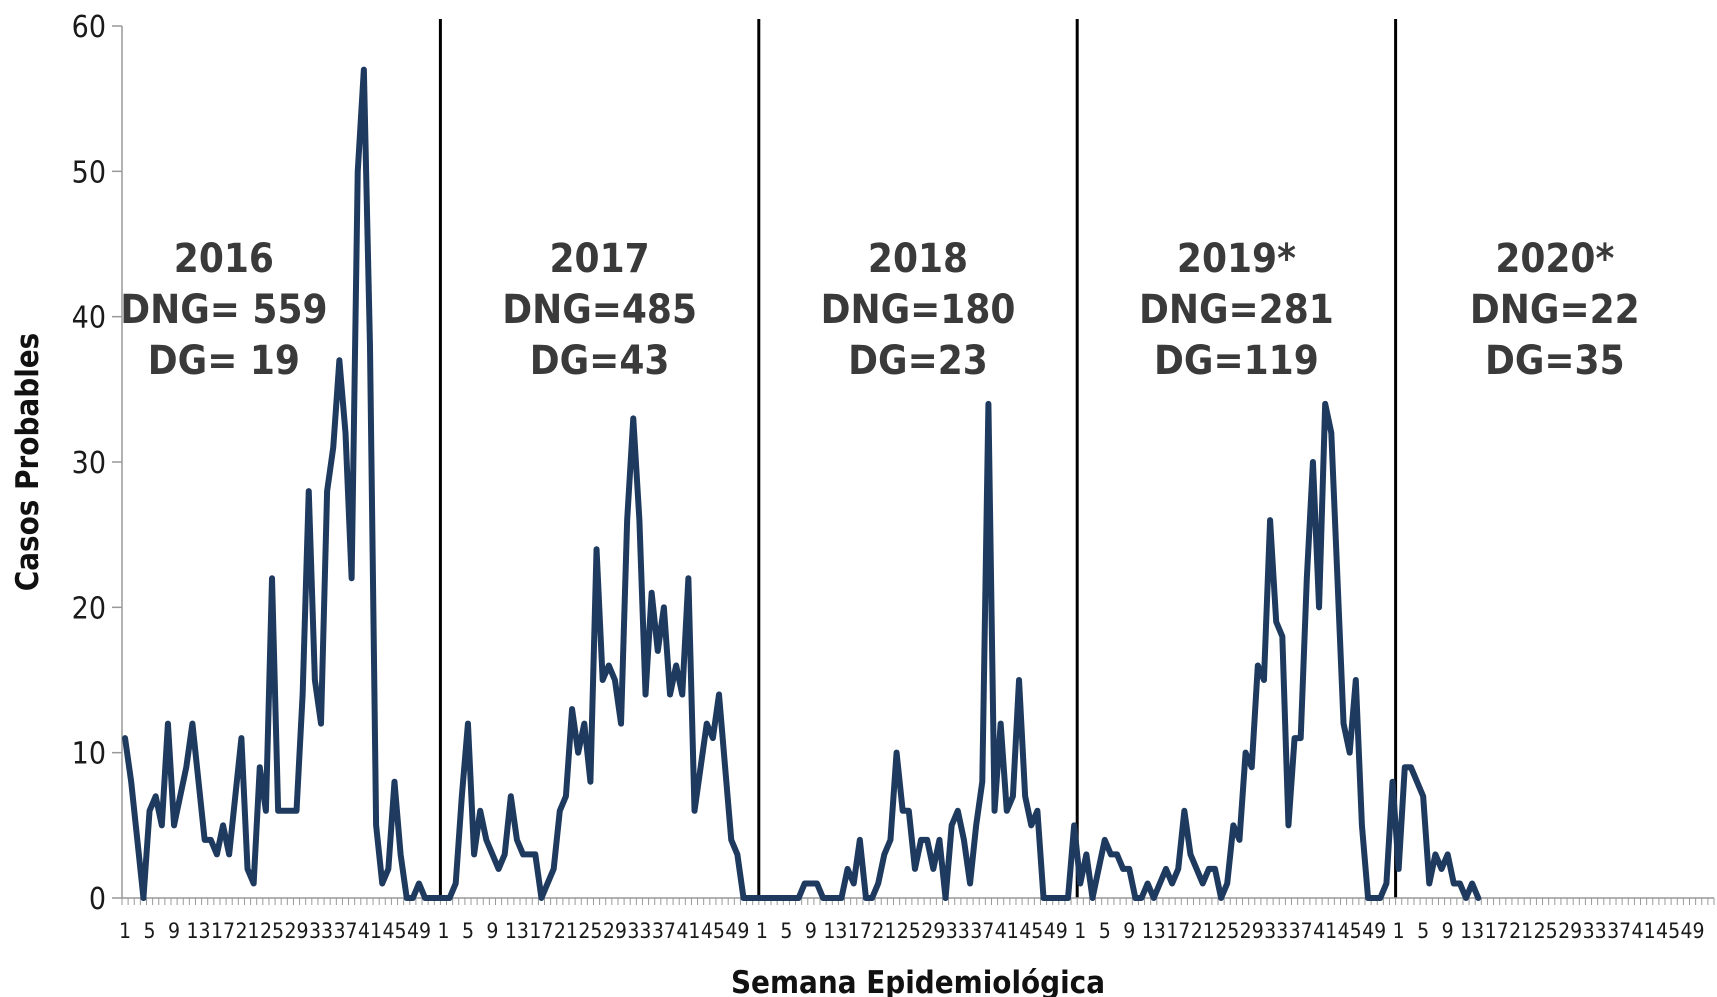 This screenshot has height=997, width=1717. I want to click on y-tick-labels: 0 10 20 30 40 50 60, so click(97, 463).